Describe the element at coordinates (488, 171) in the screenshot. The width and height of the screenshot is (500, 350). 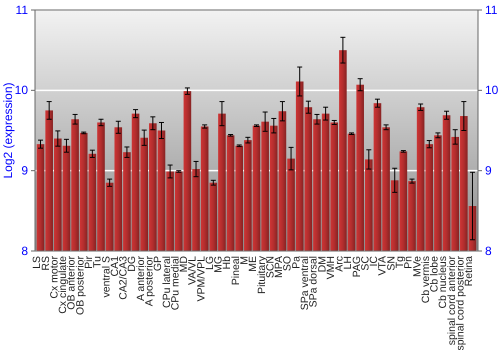
I see `y2-tick-label: 9` at that location.